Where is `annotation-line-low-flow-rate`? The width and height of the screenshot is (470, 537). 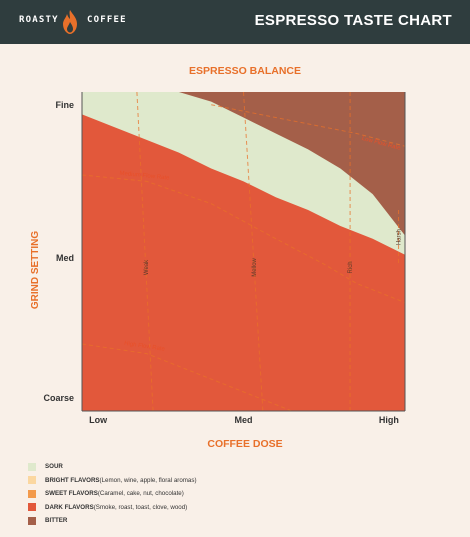
annotation-line-low-flow-rate is located at coordinates (308, 125).